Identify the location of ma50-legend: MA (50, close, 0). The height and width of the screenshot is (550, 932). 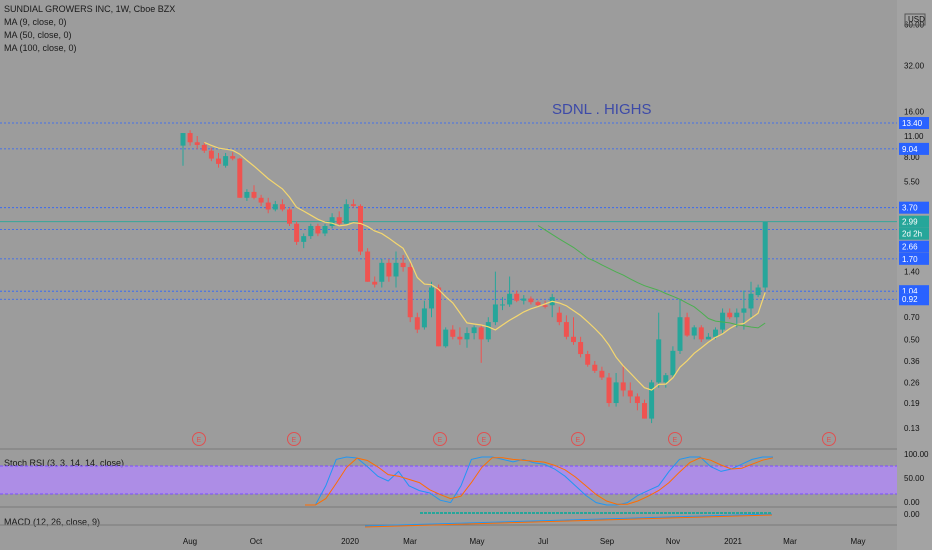
(38, 35).